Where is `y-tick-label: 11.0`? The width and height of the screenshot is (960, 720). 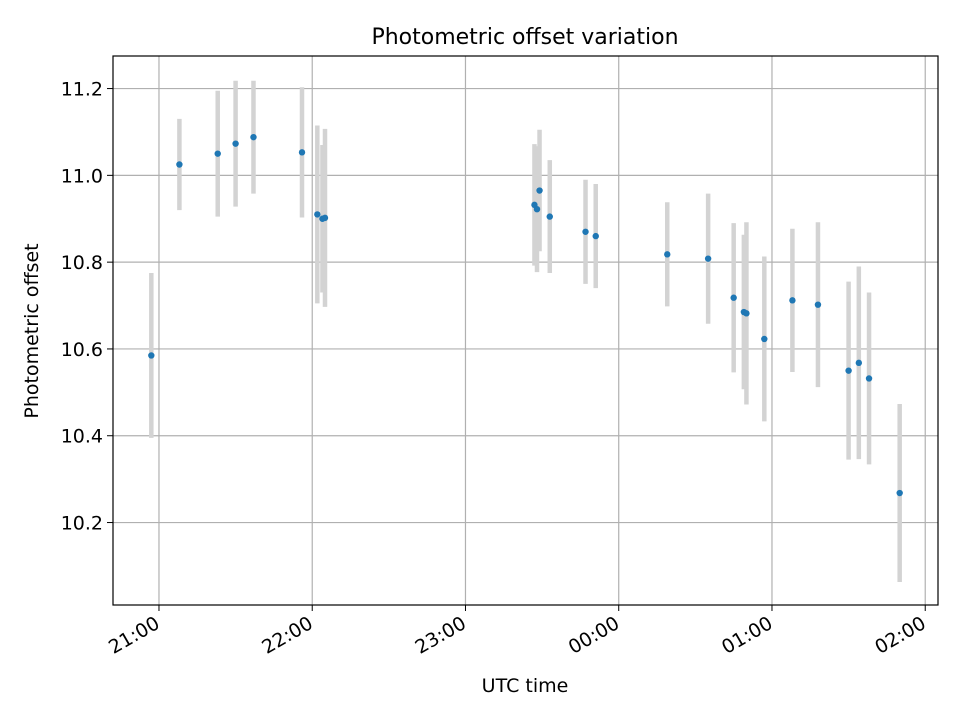 y-tick-label: 11.0 is located at coordinates (82, 176).